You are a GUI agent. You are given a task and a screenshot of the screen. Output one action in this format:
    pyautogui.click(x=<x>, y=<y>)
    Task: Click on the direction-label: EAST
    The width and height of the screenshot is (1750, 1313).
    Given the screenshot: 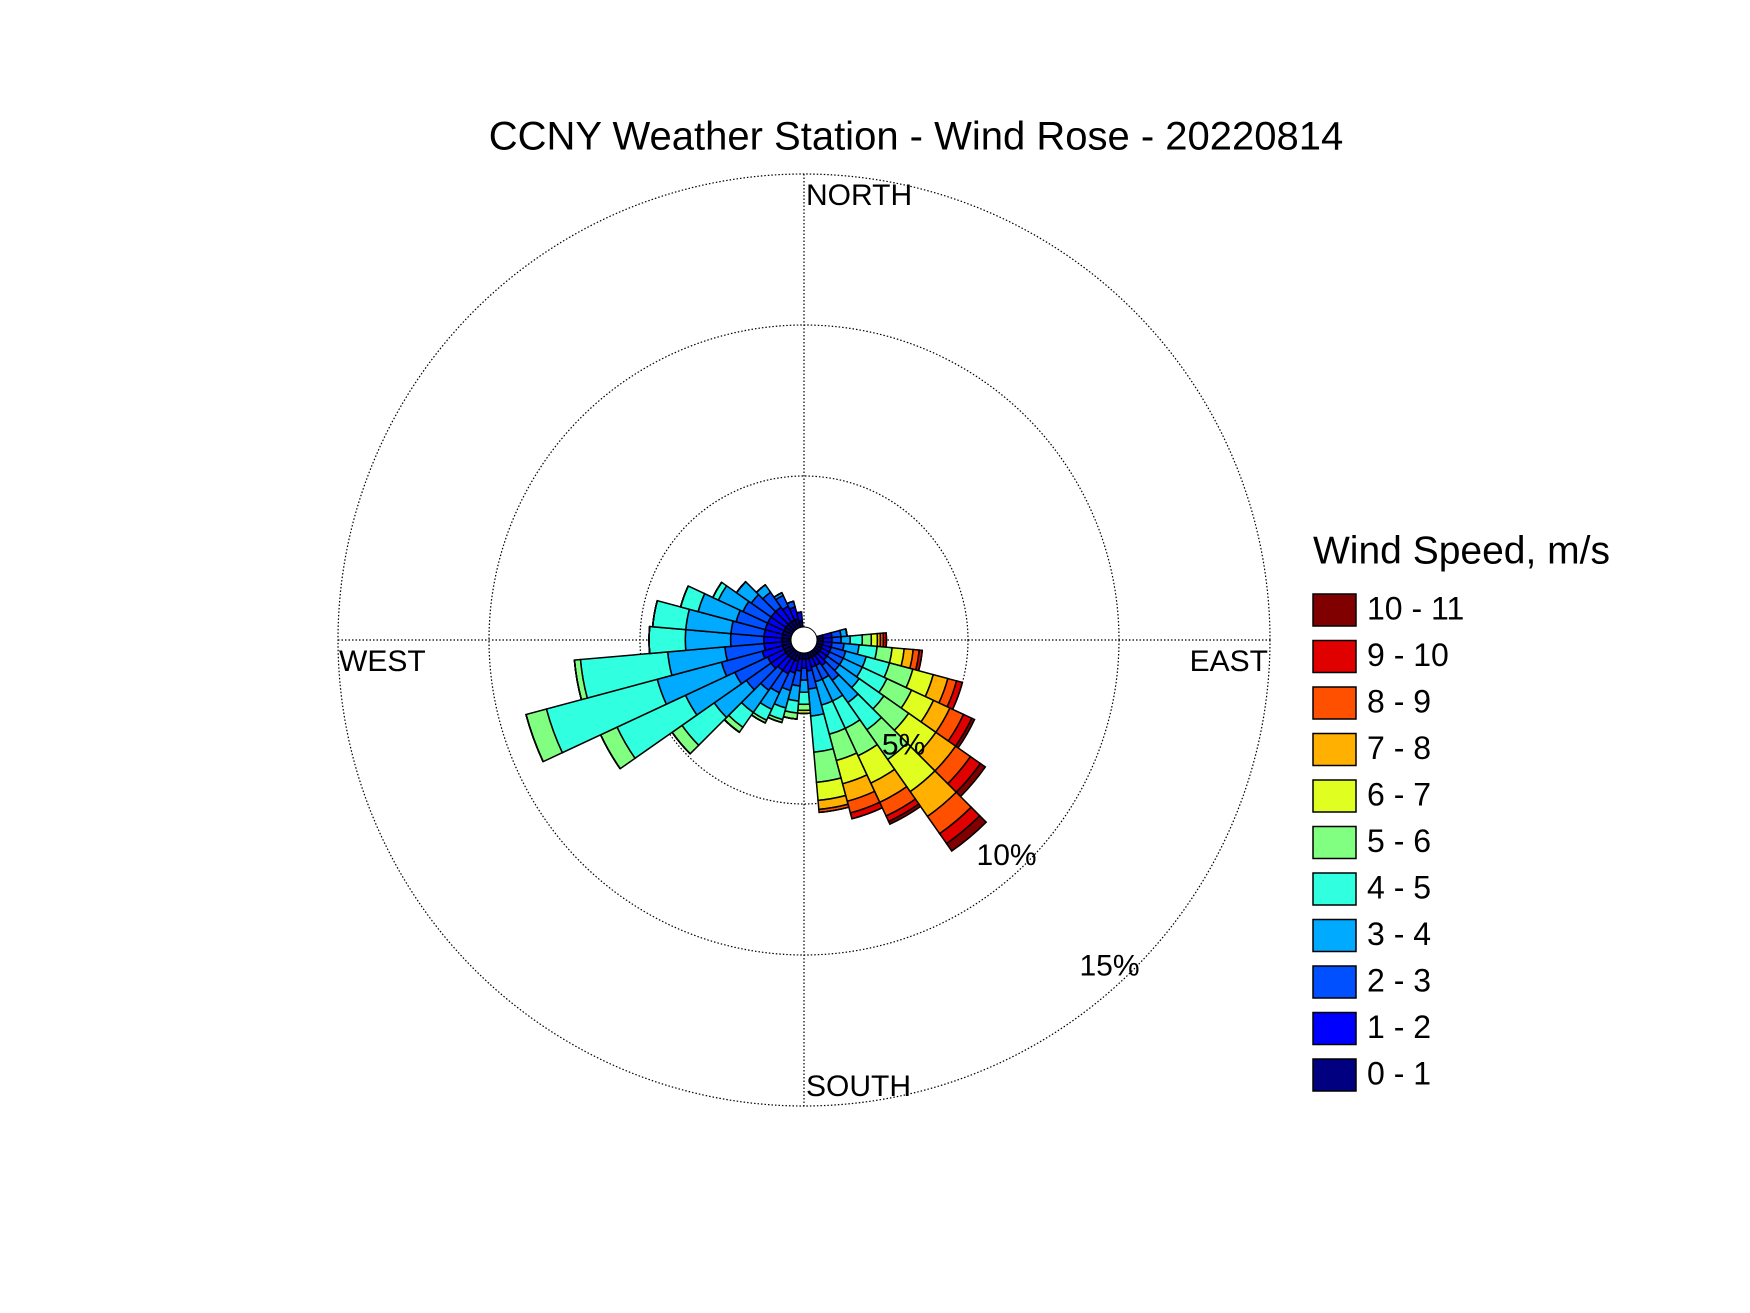 What is the action you would take?
    pyautogui.click(x=1229, y=661)
    